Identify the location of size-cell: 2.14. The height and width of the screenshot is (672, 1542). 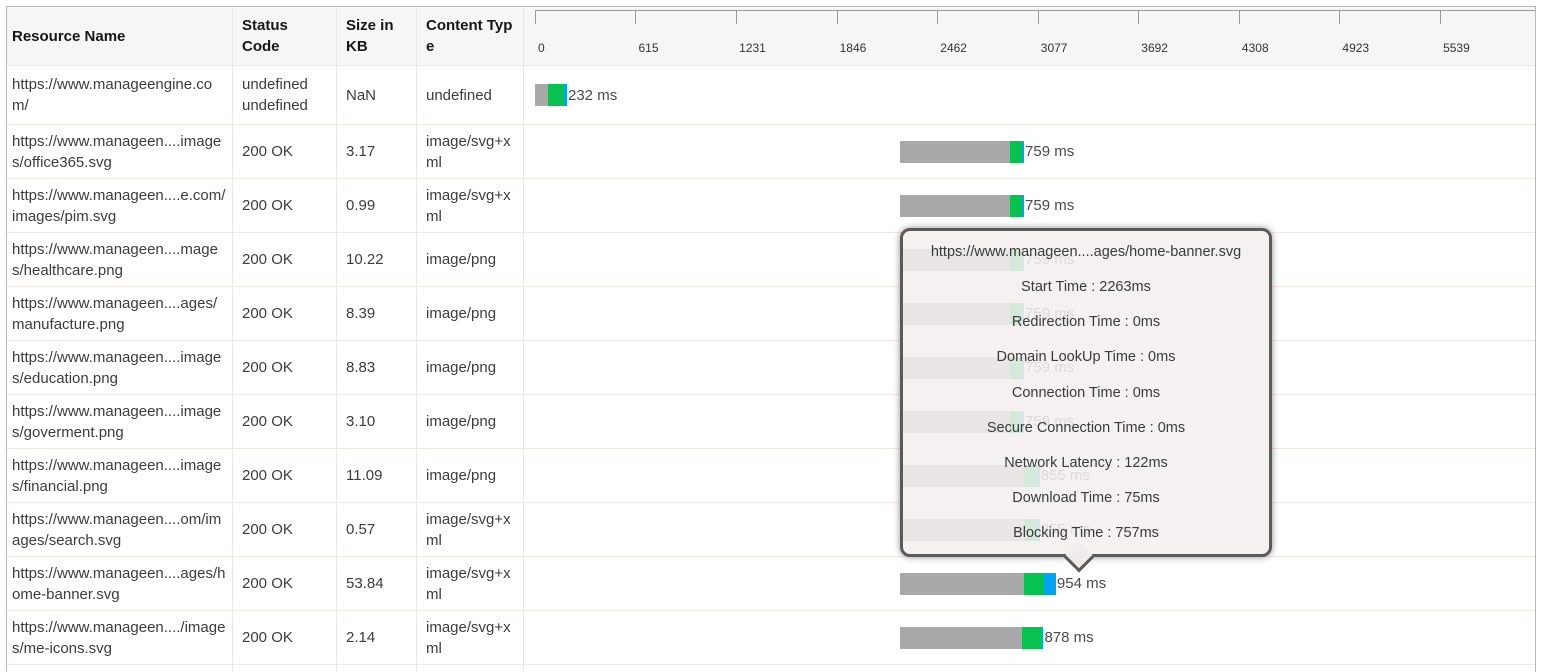
(377, 637).